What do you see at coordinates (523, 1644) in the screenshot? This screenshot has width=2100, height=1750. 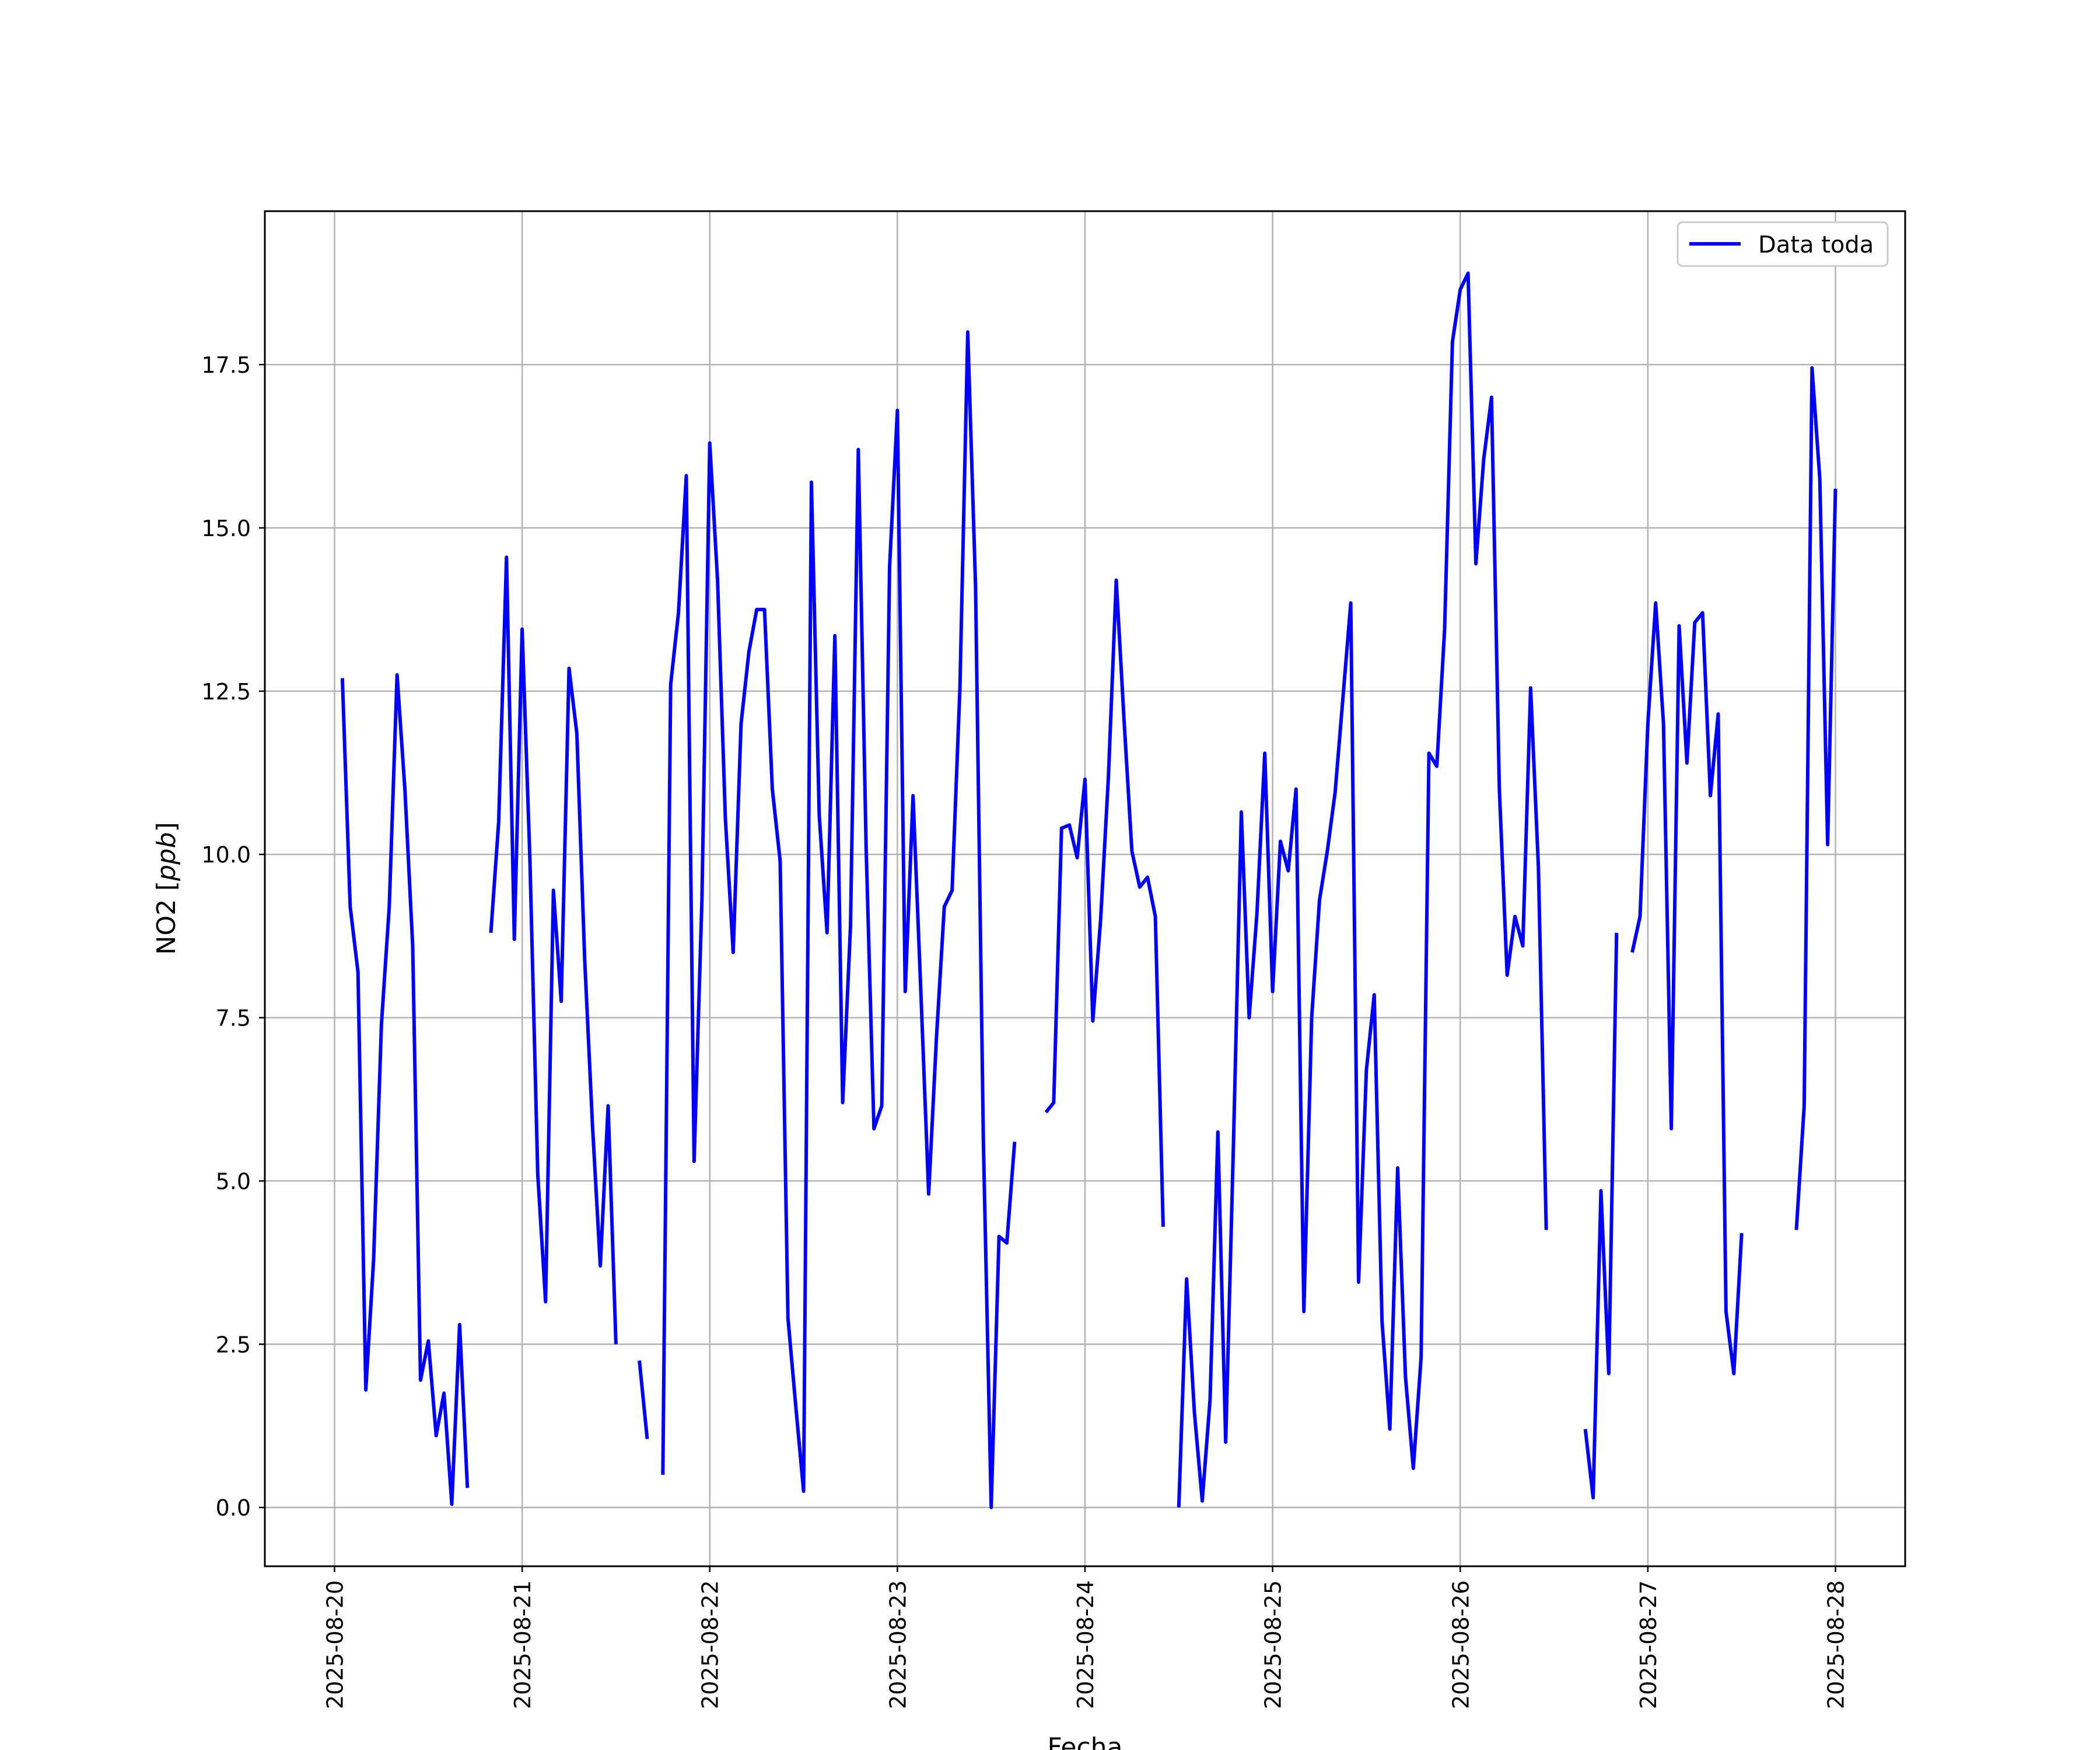 I see `x-tick-label: 2025-08-21` at bounding box center [523, 1644].